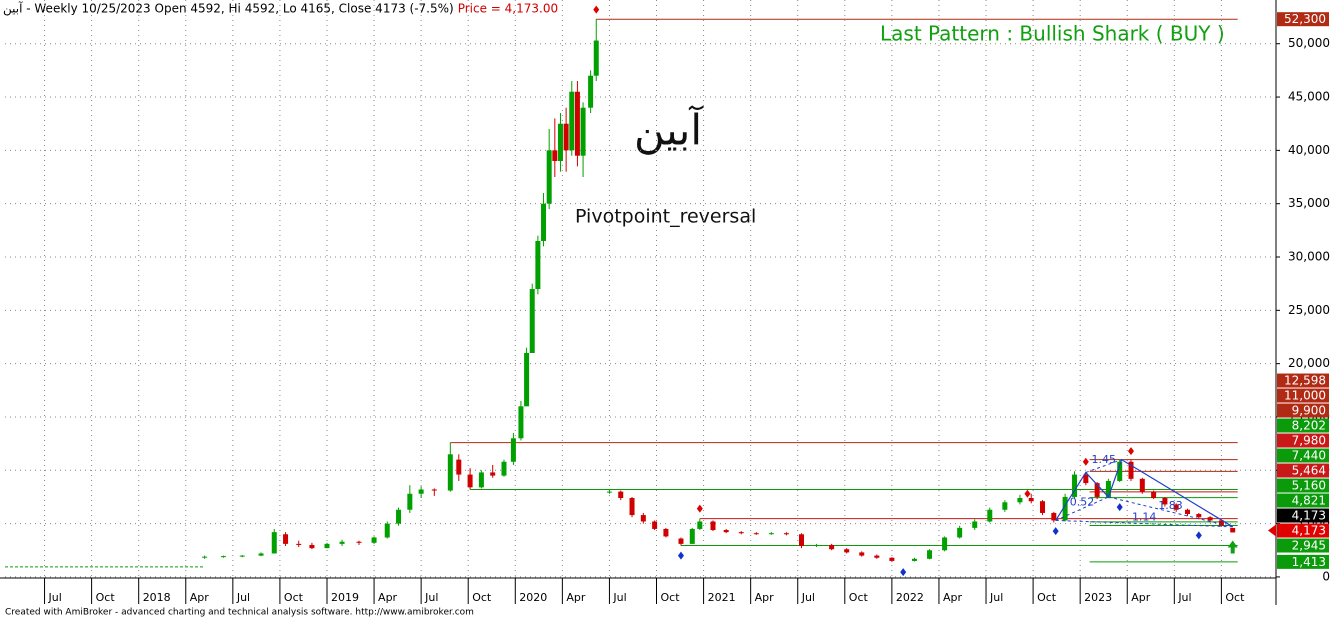 Image resolution: width=1336 pixels, height=619 pixels. Describe the element at coordinates (1098, 597) in the screenshot. I see `x-tick-label: 2023` at that location.